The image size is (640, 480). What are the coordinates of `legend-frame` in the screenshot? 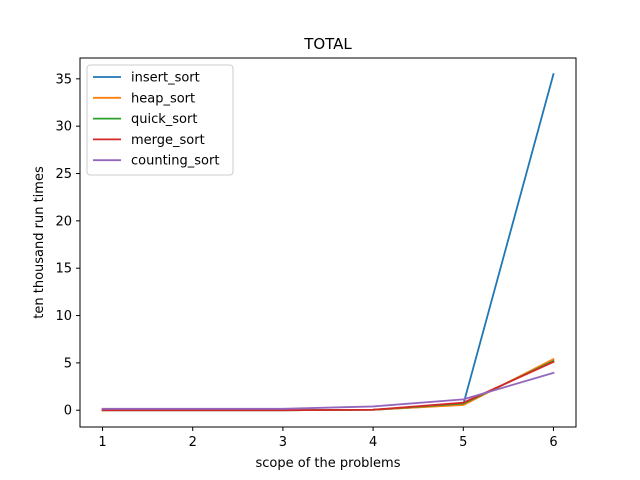 It's located at (160, 120).